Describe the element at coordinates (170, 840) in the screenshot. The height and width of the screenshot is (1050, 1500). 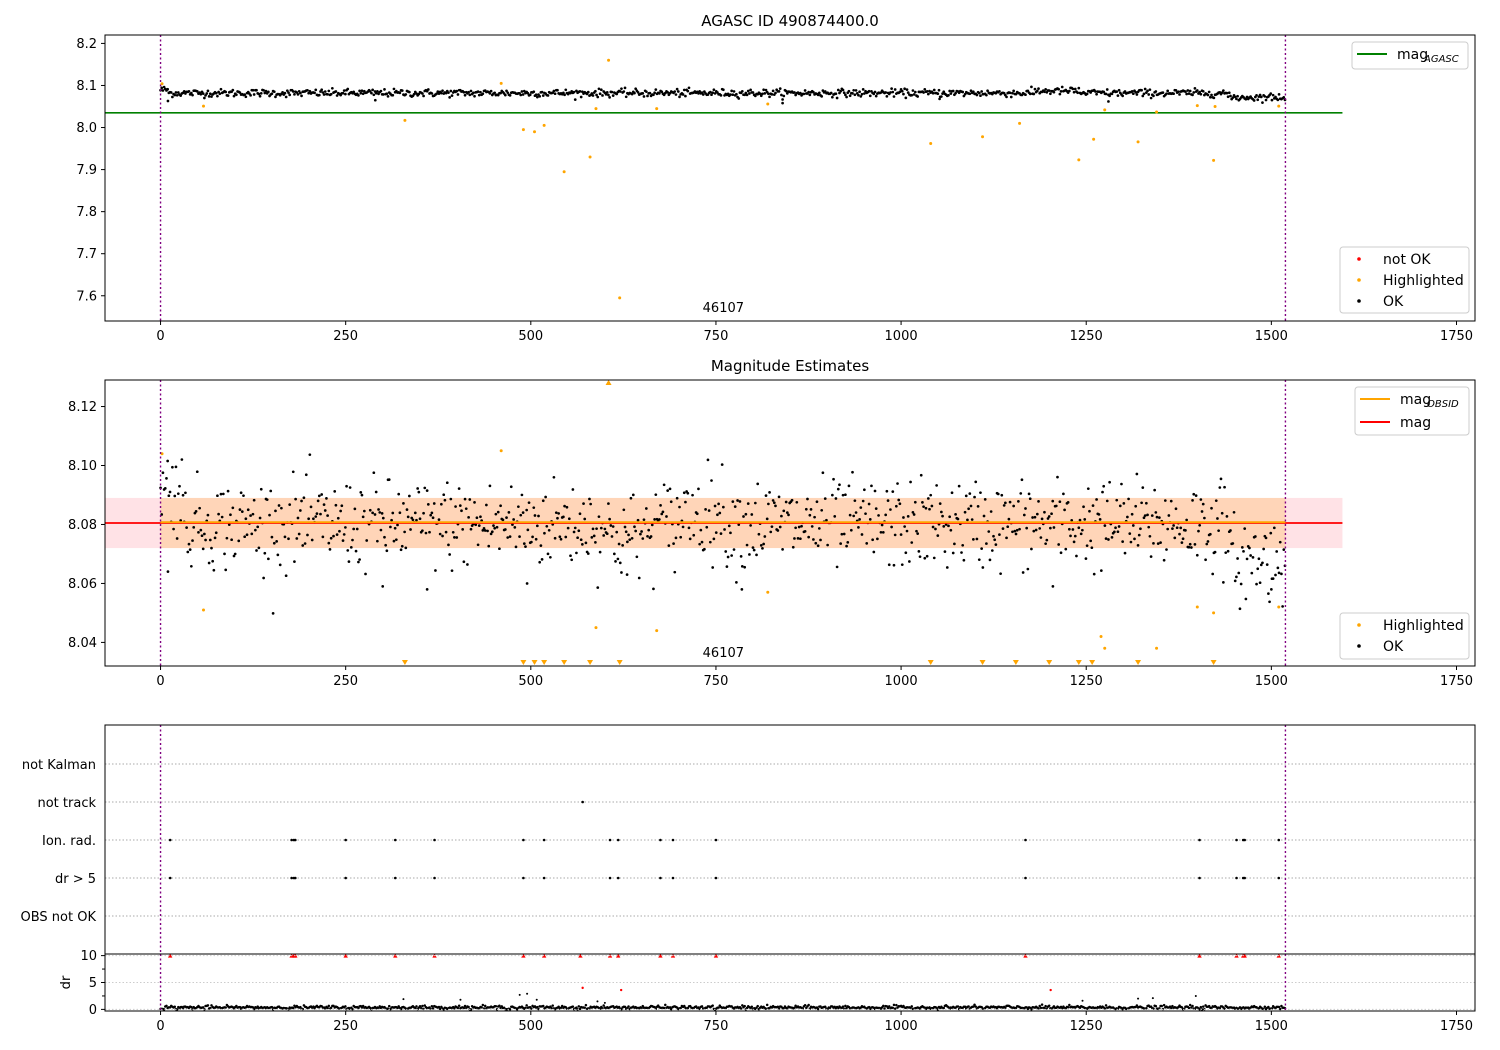
I see `flag-point` at that location.